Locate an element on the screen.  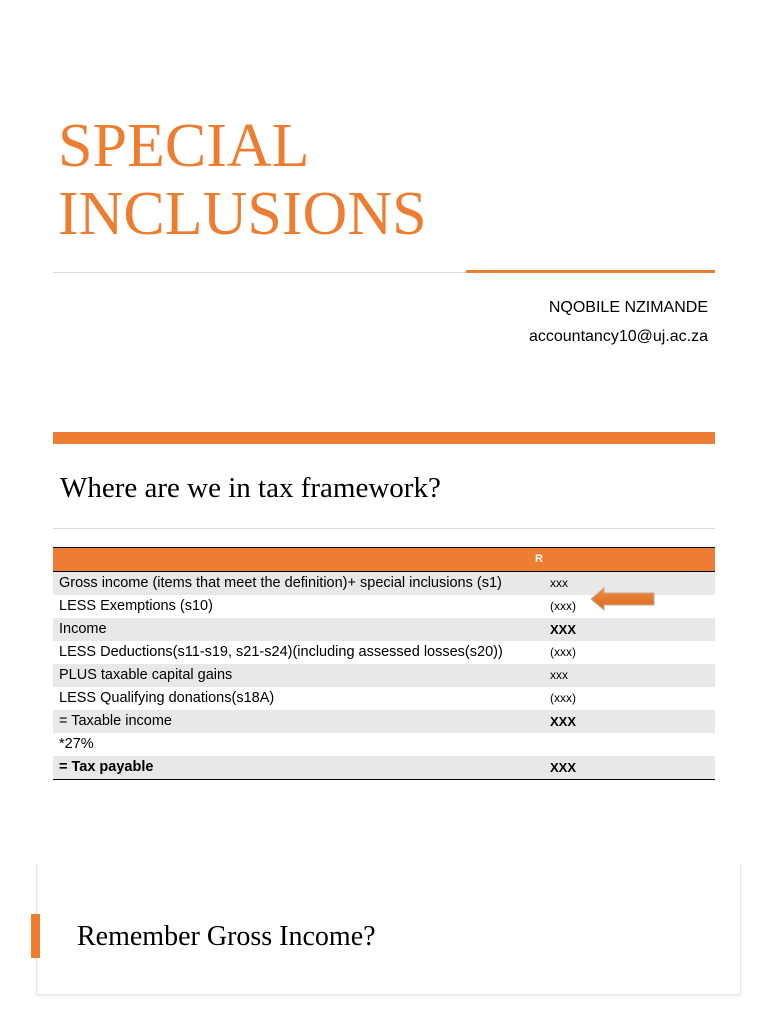
table-row: PLUS taxable capital gains xxx is located at coordinates (384, 675).